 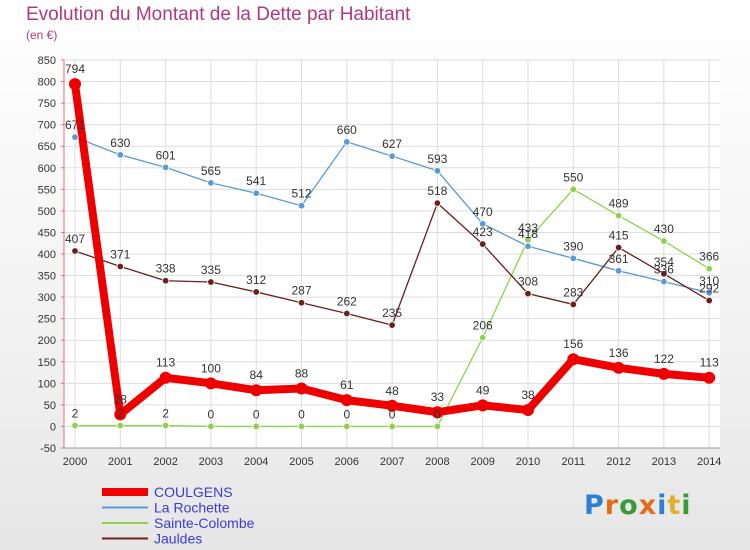 What do you see at coordinates (437, 191) in the screenshot?
I see `data-label: 518` at bounding box center [437, 191].